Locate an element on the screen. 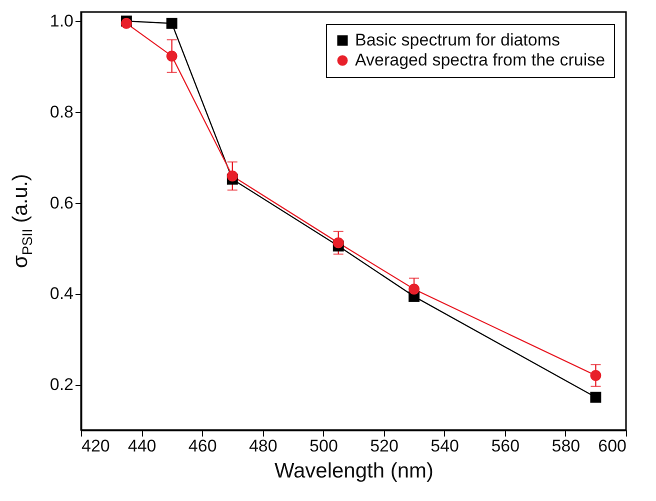 Image resolution: width=656 pixels, height=501 pixels. x-tick-label: 500 is located at coordinates (324, 446).